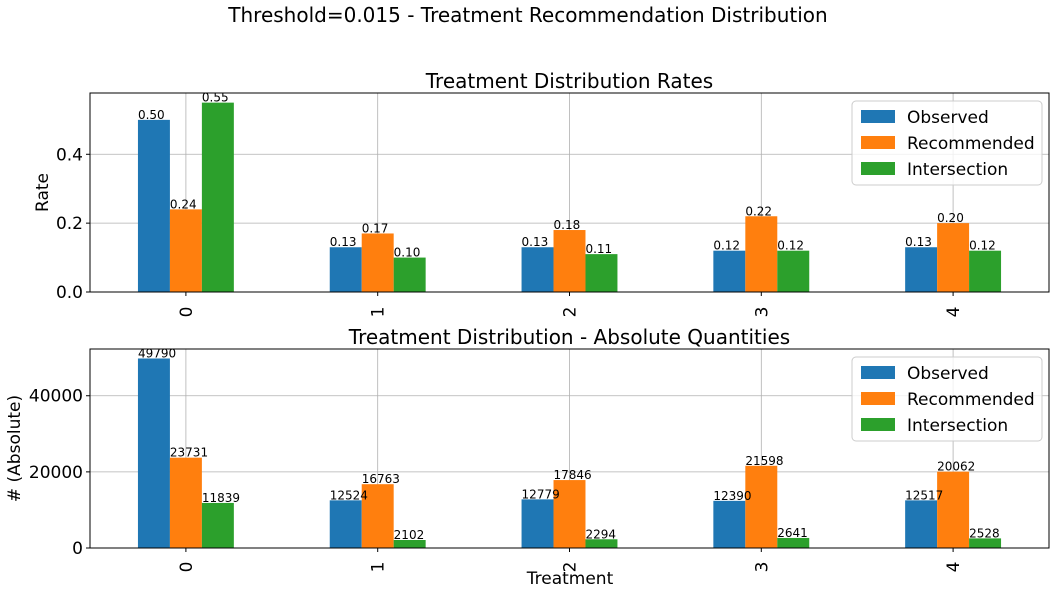 This screenshot has height=595, width=1057. I want to click on bar-value-label: 11839, so click(221, 498).